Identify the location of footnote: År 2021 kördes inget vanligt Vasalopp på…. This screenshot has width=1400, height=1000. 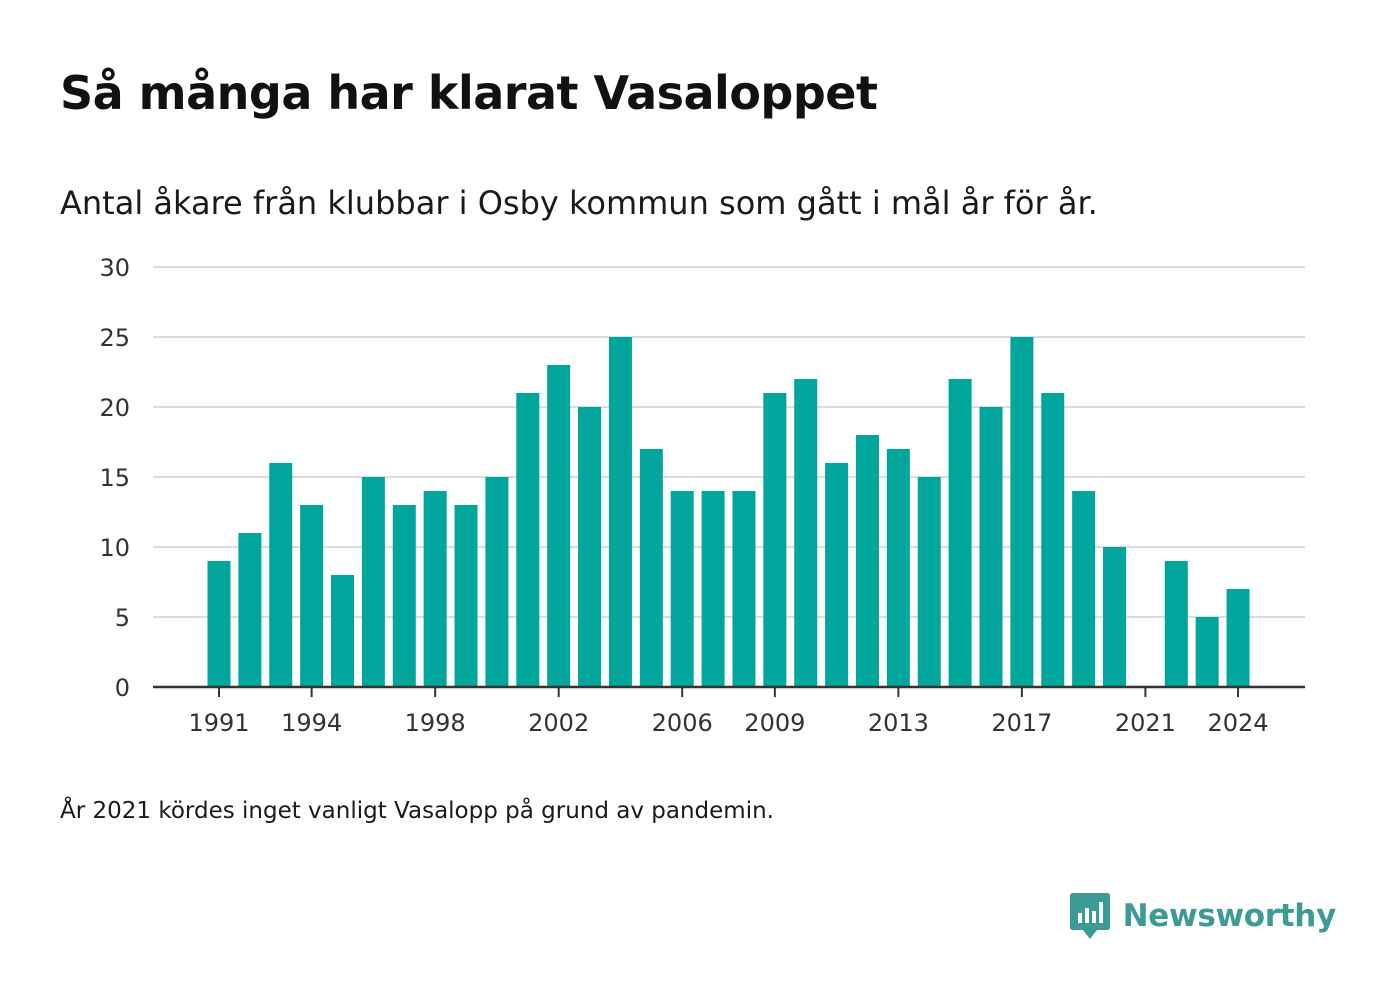
(417, 811).